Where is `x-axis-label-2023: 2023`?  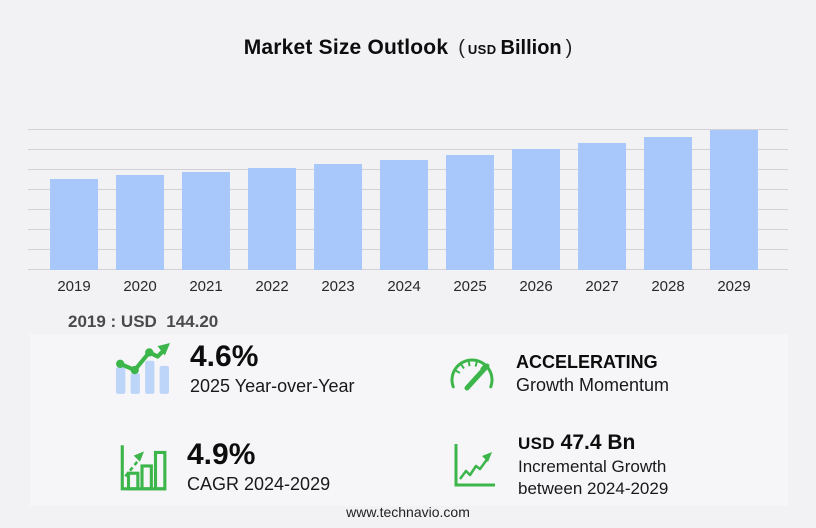 x-axis-label-2023: 2023 is located at coordinates (338, 286).